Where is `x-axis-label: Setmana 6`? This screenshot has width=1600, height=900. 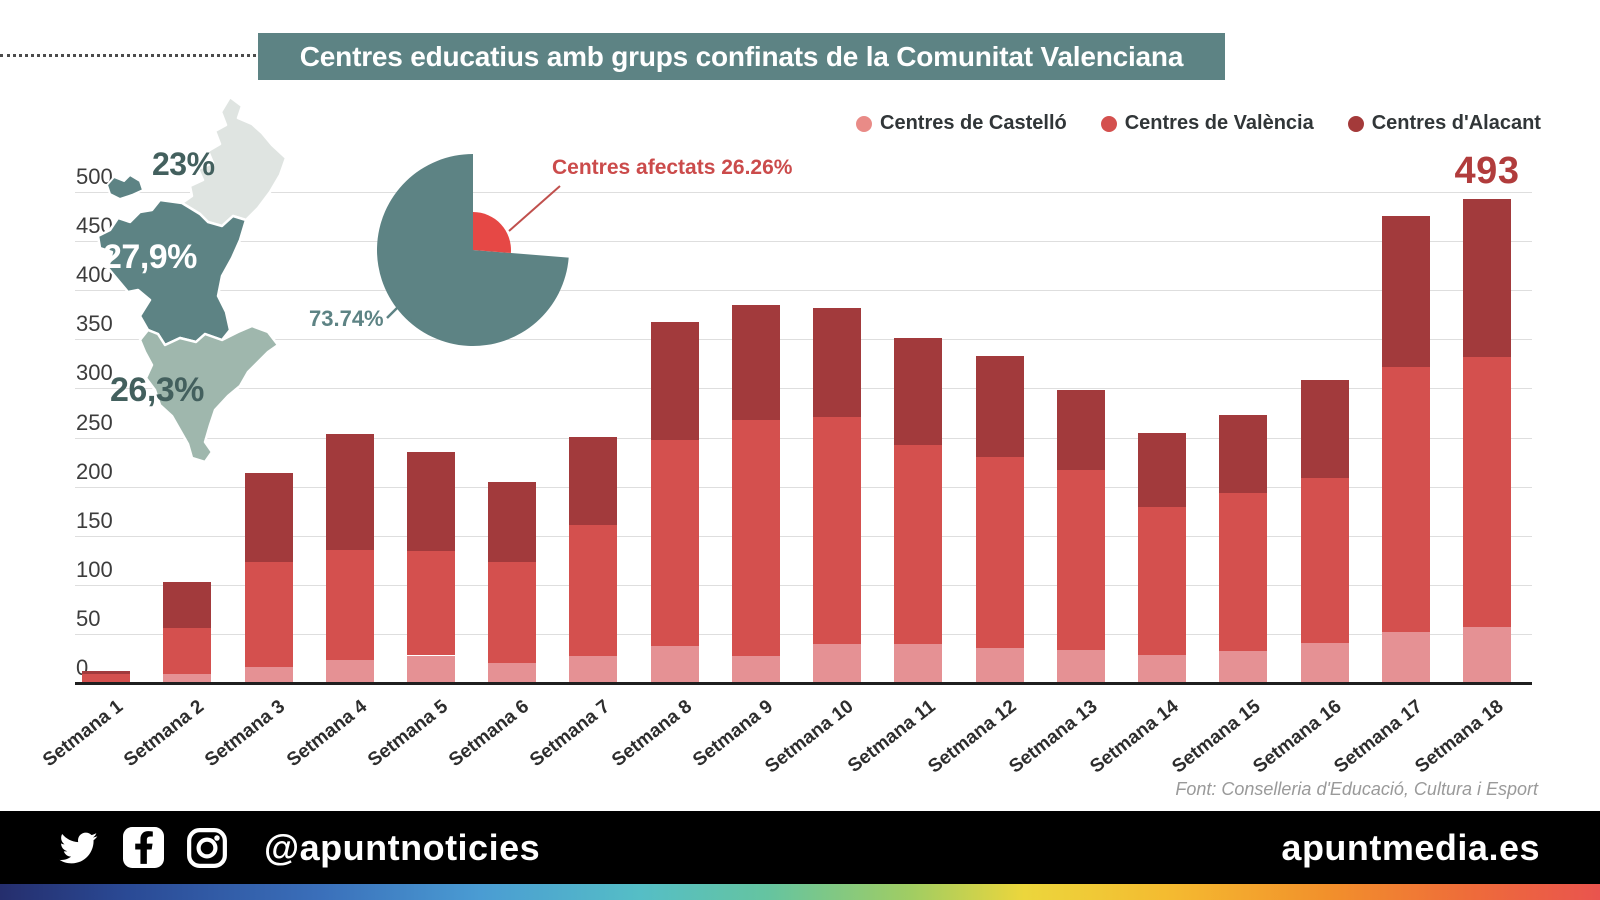 x-axis-label: Setmana 6 is located at coordinates (489, 734).